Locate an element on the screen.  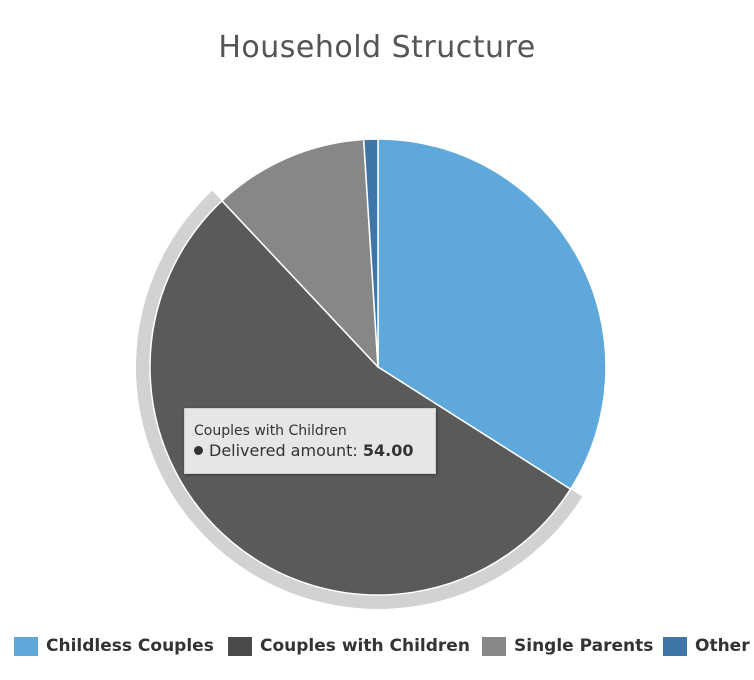
tooltip-line: Delivered amount: 54.00 is located at coordinates (310, 451).